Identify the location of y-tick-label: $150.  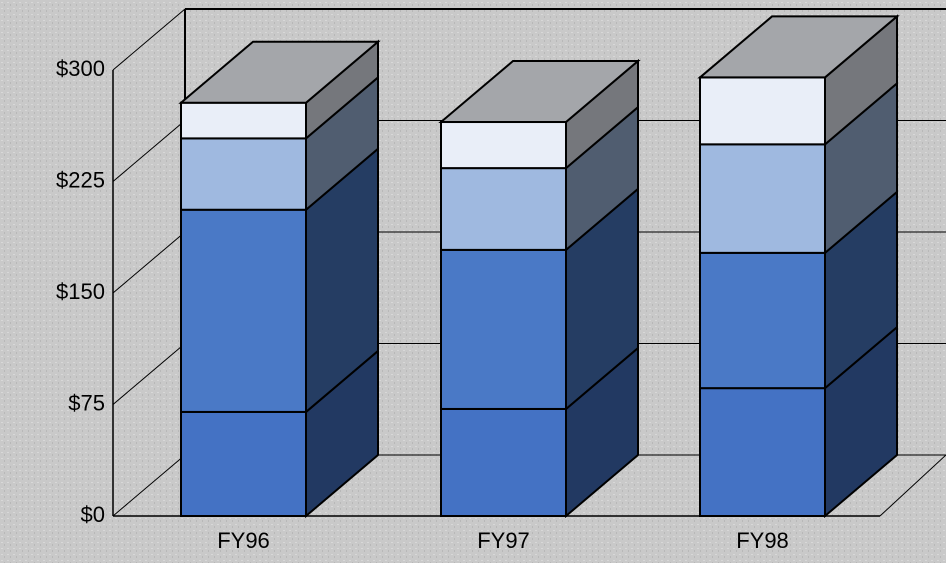
(80, 291).